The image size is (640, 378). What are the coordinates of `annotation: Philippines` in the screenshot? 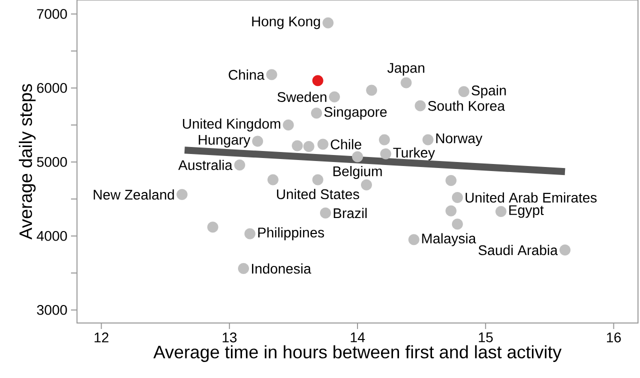 It's located at (291, 233).